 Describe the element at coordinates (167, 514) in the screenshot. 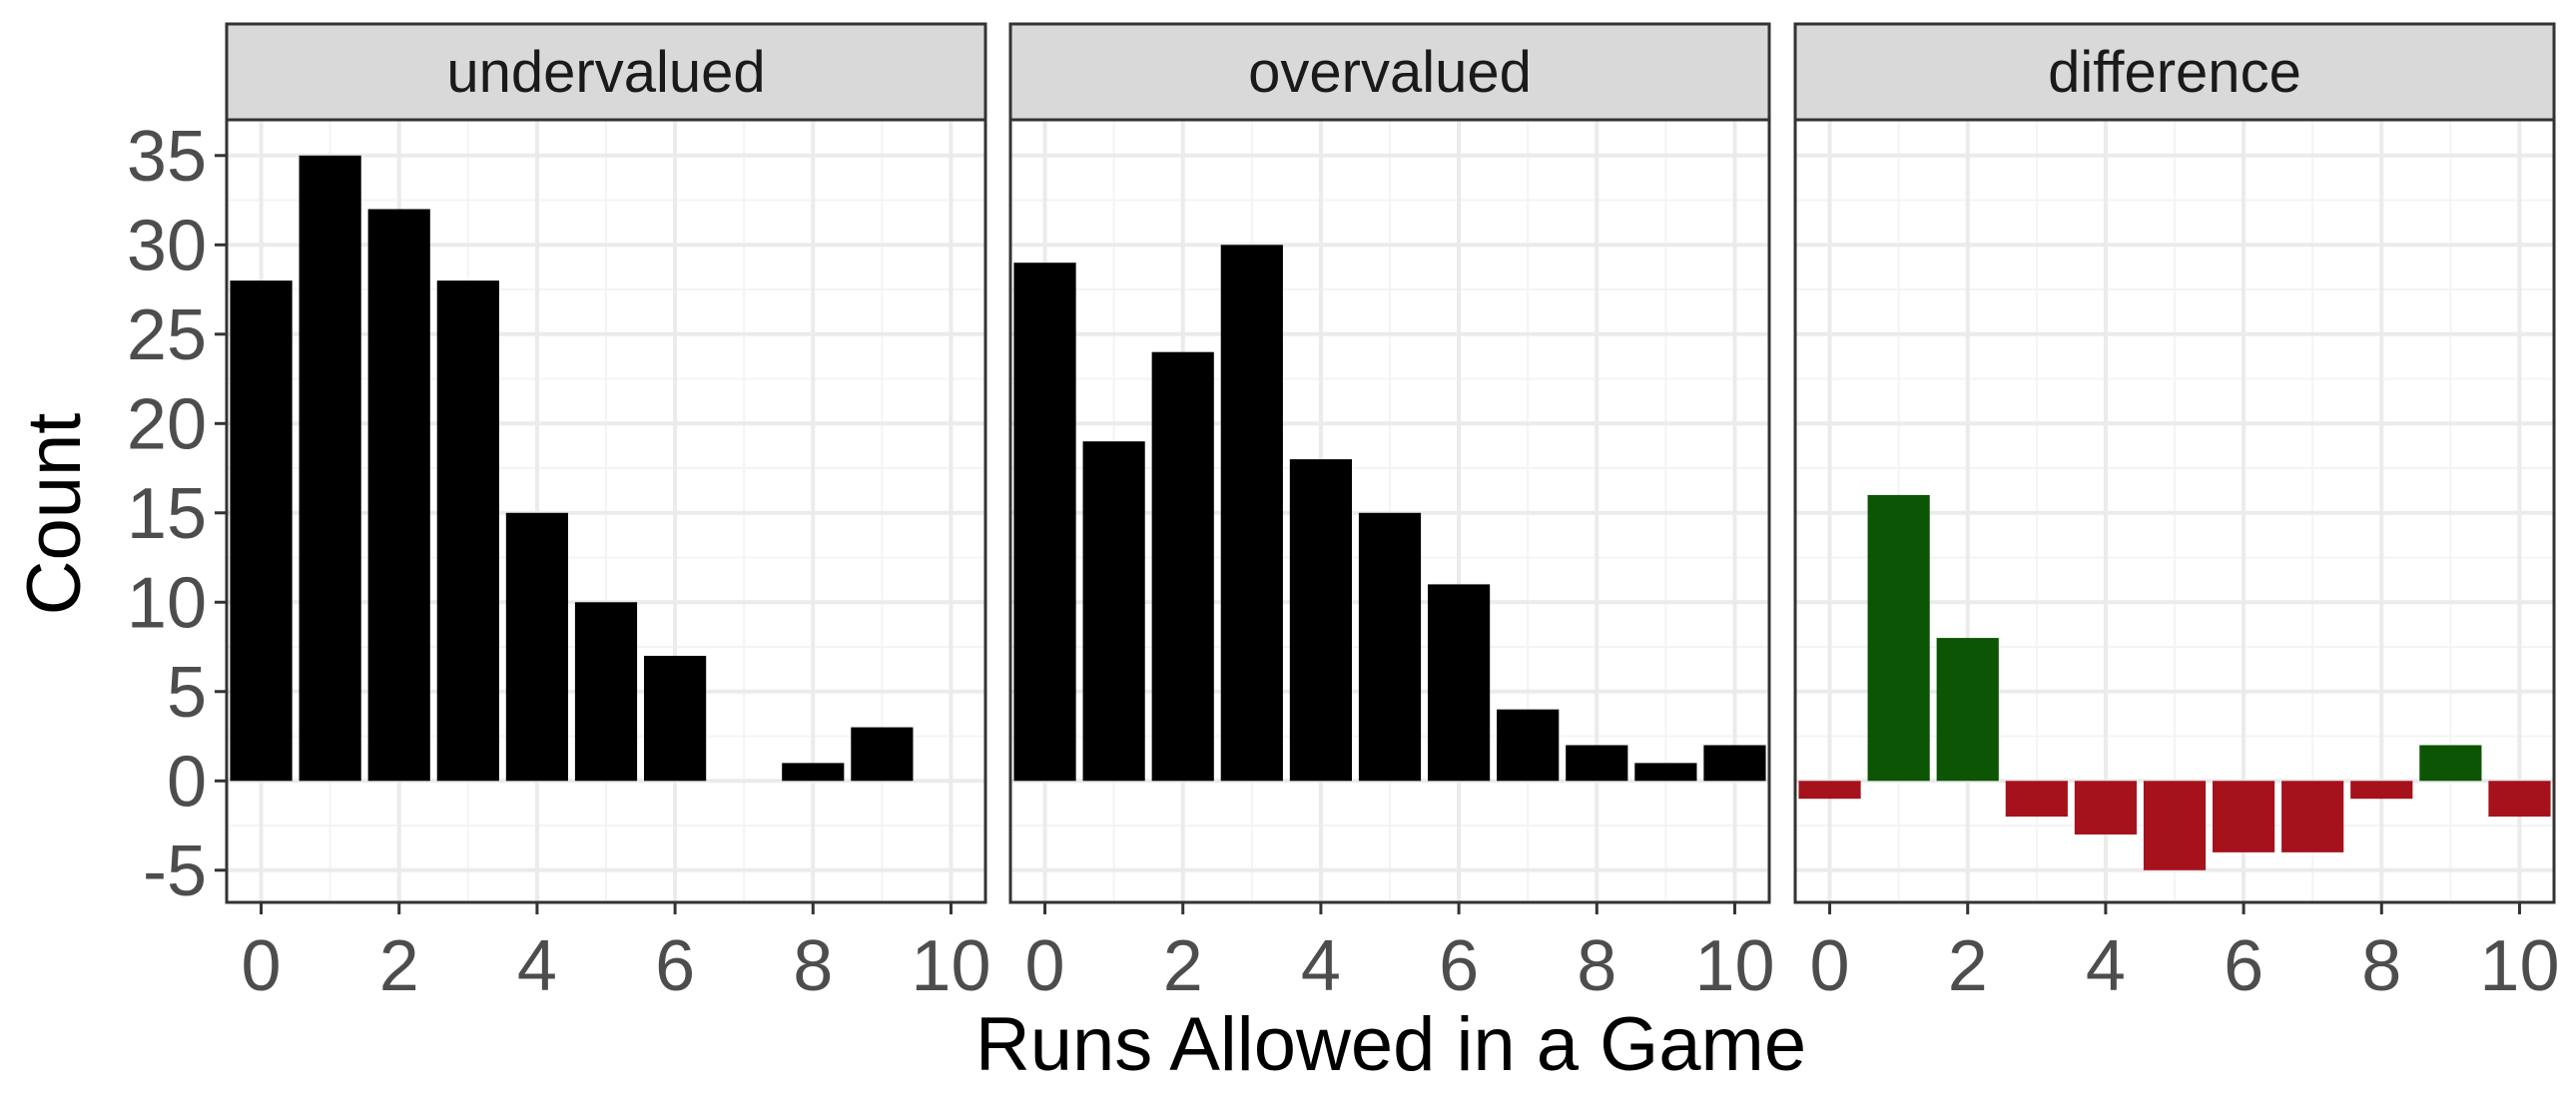

I see `y-tick-label: 15` at that location.